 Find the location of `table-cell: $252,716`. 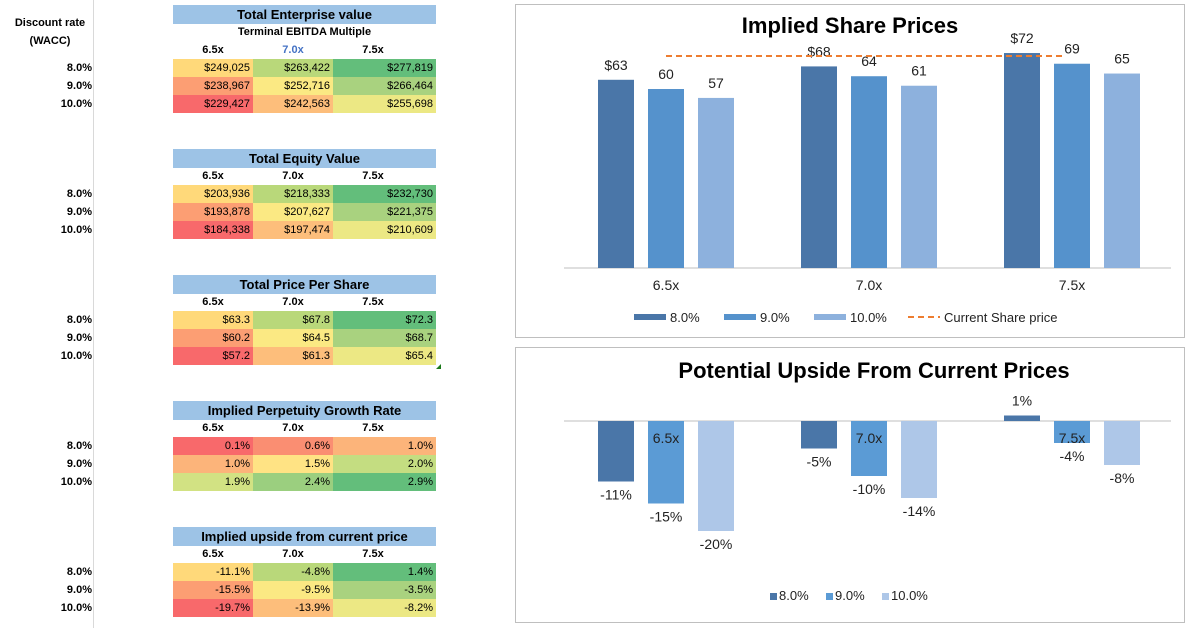

table-cell: $252,716 is located at coordinates (293, 86).